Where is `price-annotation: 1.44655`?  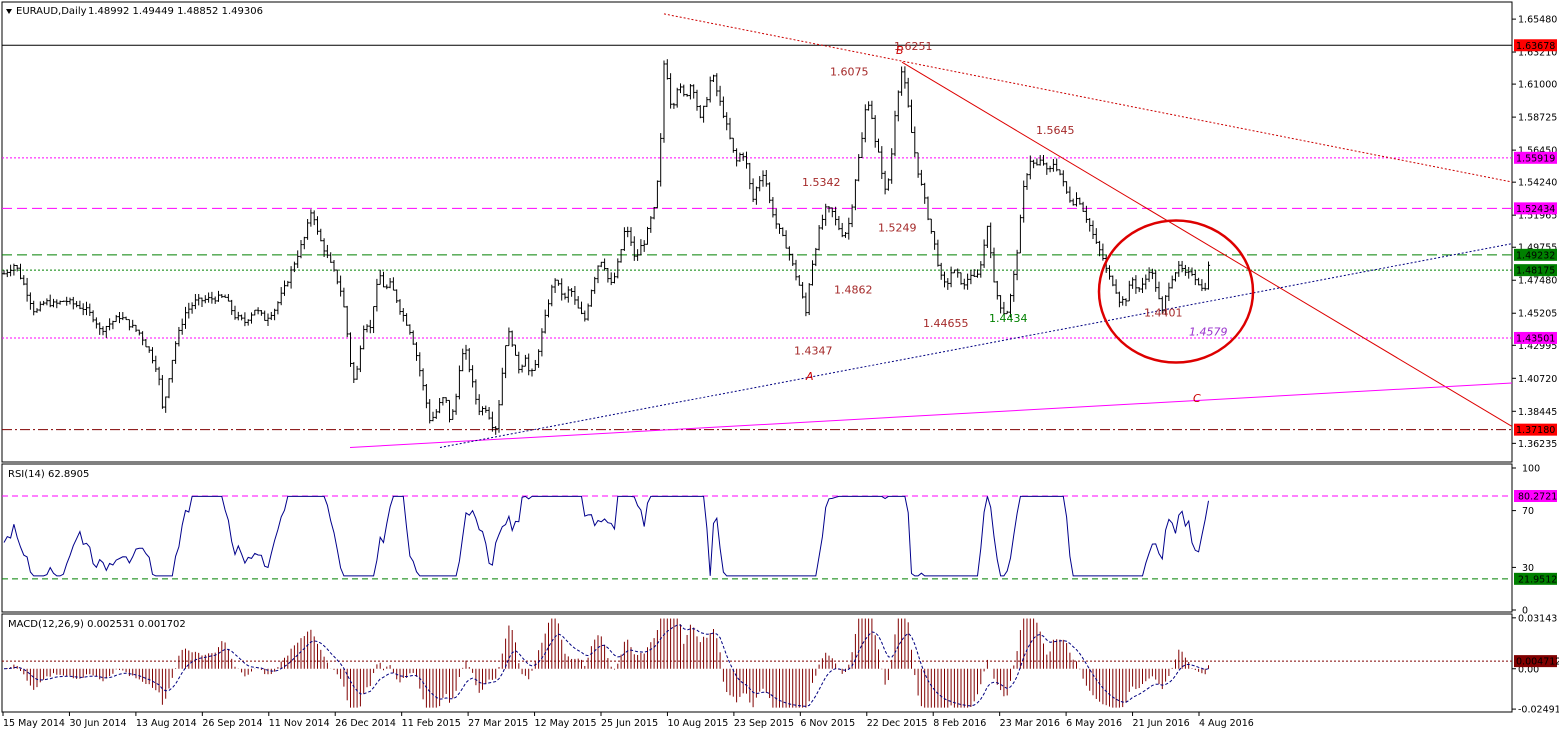 price-annotation: 1.44655 is located at coordinates (946, 323).